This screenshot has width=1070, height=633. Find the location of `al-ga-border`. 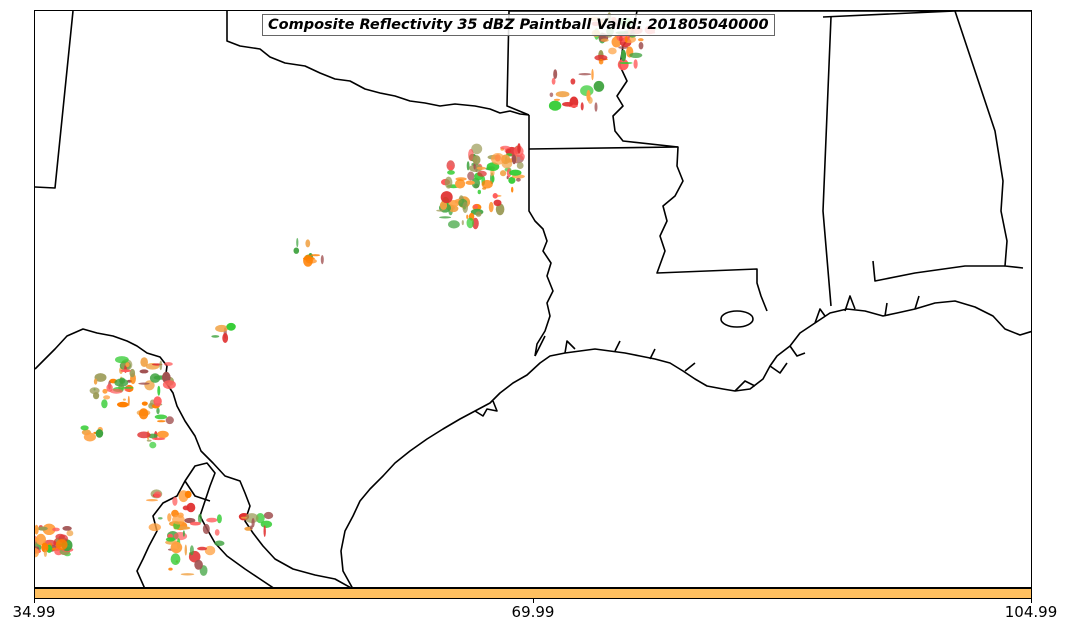

al-ga-border is located at coordinates (989, 140).